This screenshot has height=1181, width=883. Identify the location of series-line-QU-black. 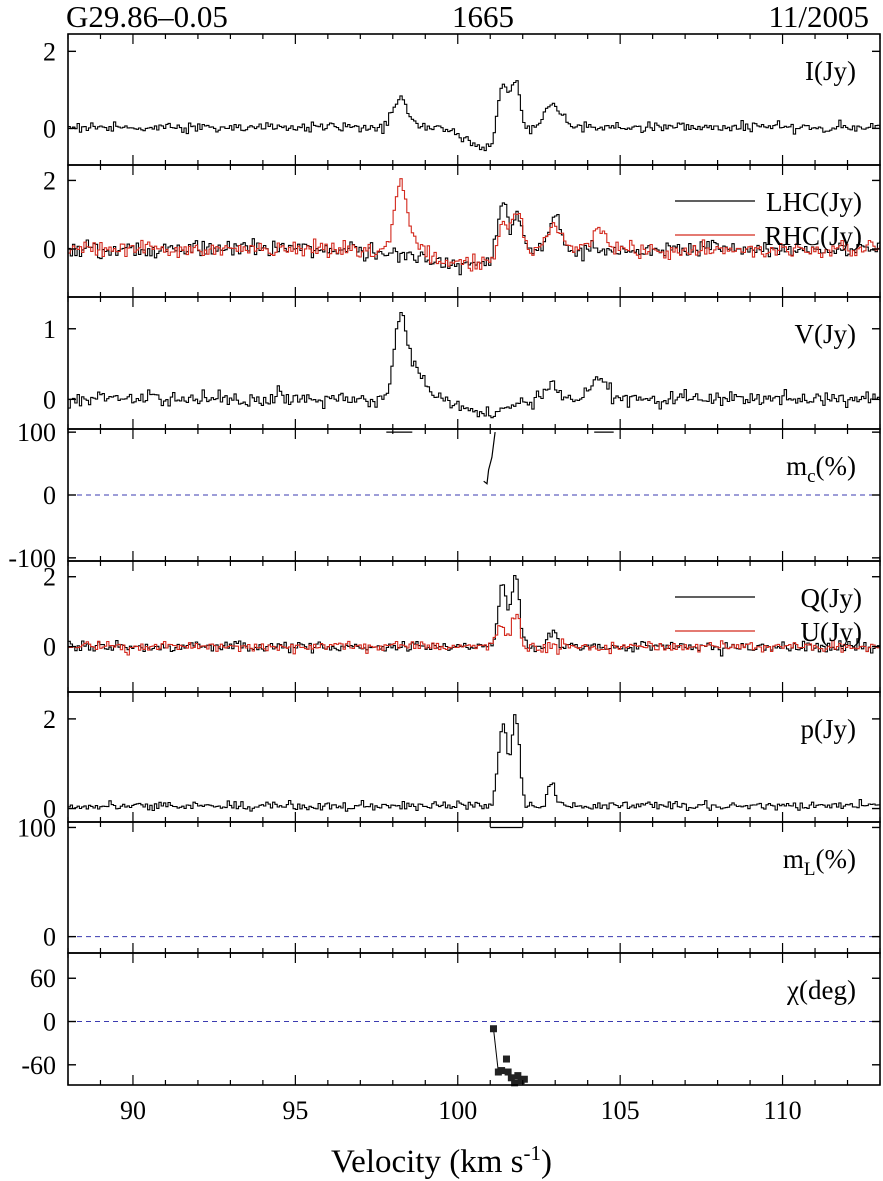
(474, 616).